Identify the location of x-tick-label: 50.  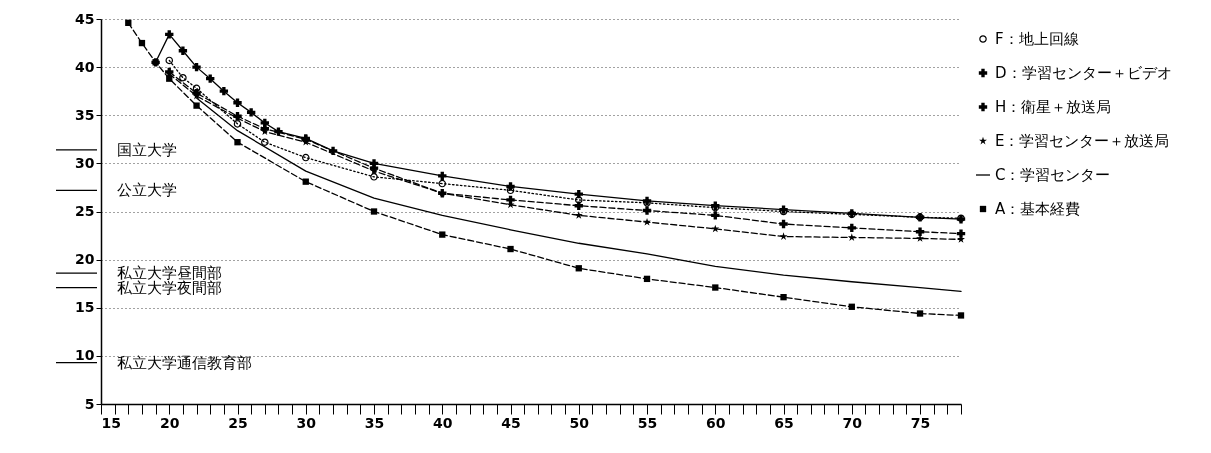
(579, 422).